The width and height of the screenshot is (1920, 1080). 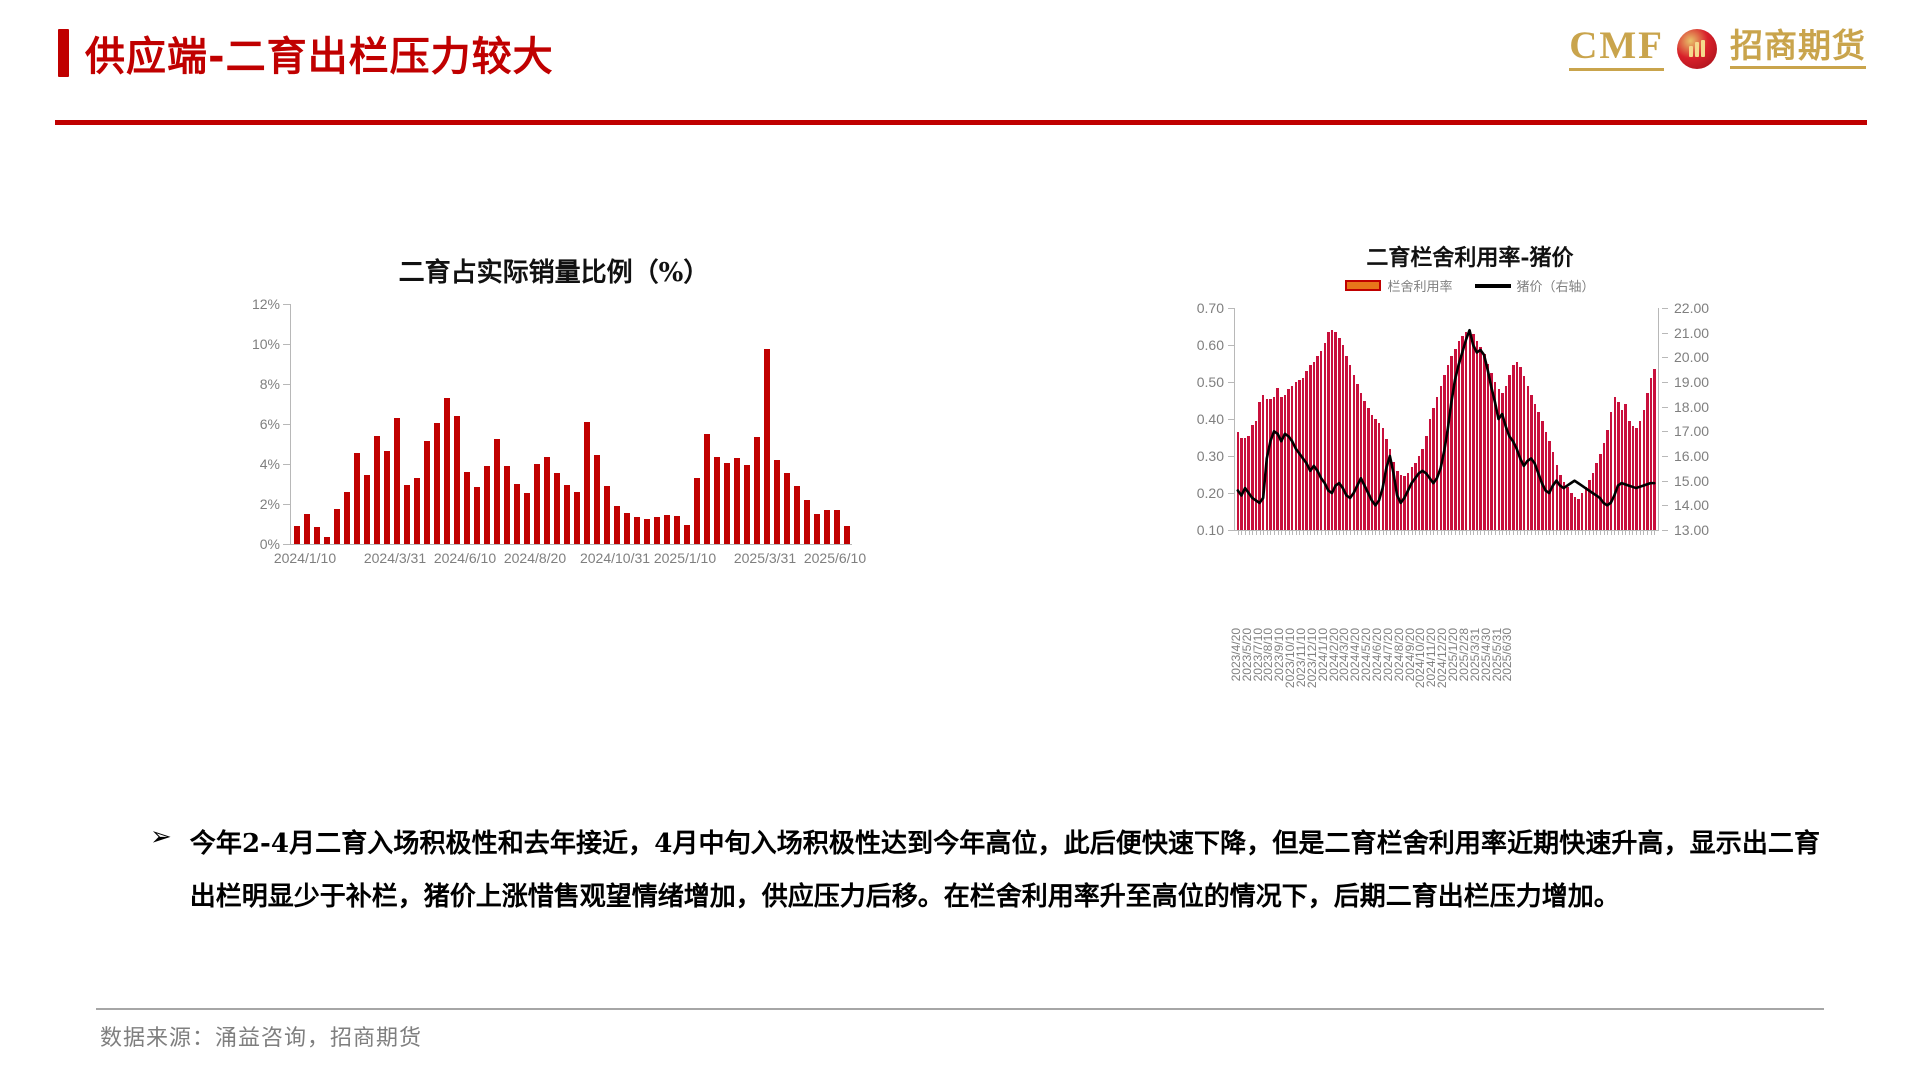 What do you see at coordinates (1446, 530) in the screenshot?
I see `chart2-x-axis-line` at bounding box center [1446, 530].